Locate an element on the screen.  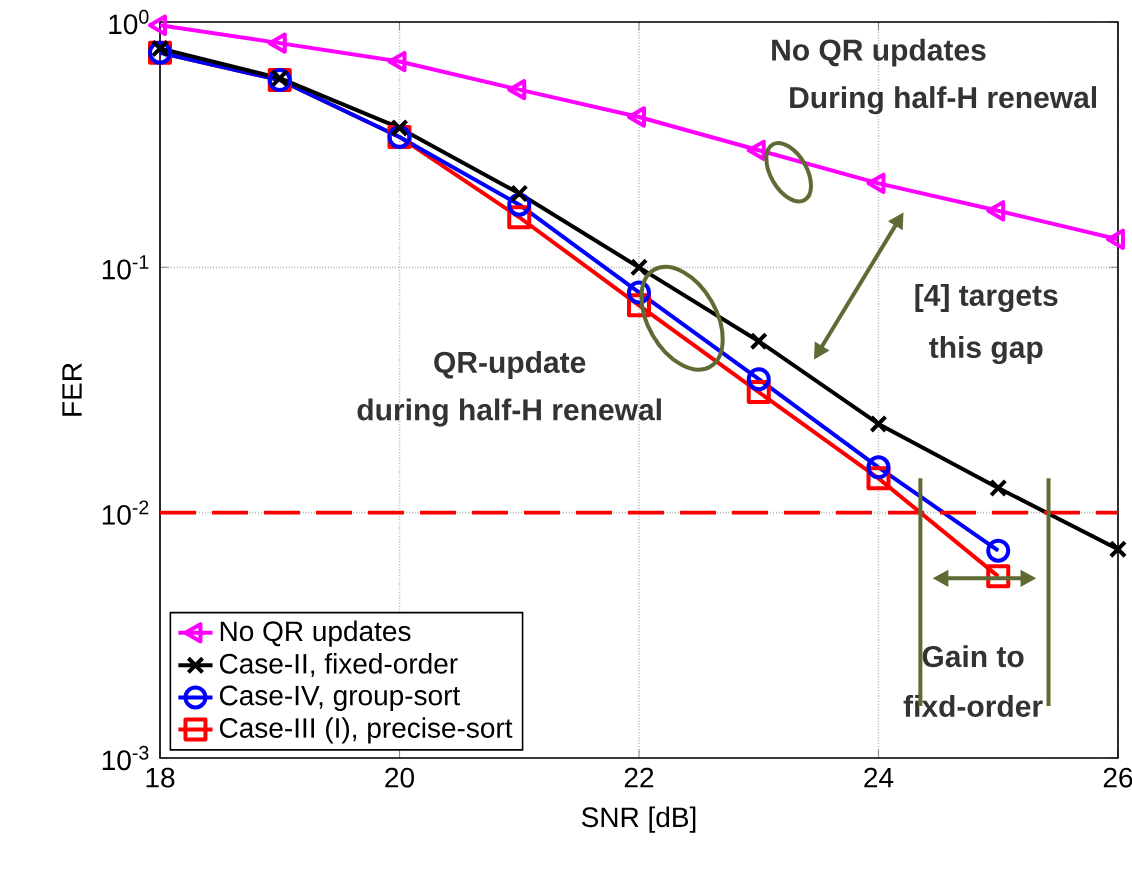
y-tick-label: 10$^{-2}$ is located at coordinates (125, 512).